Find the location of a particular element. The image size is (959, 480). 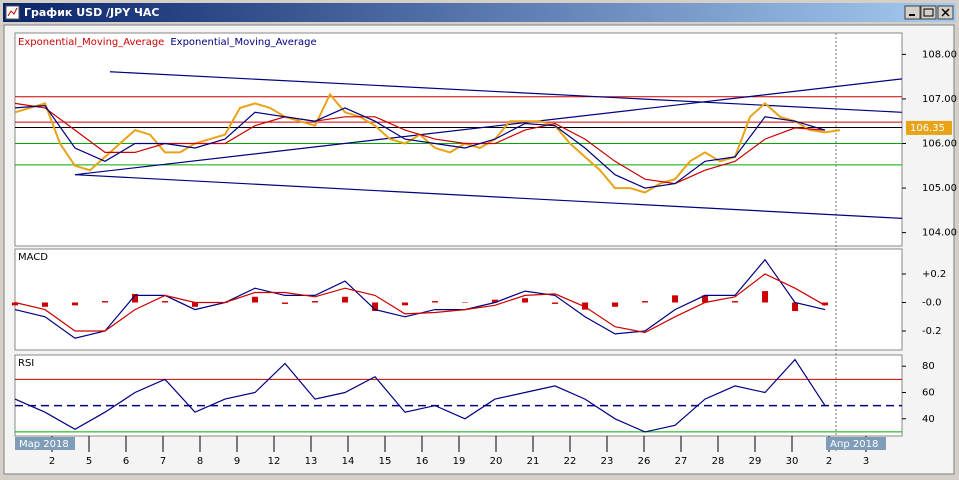

x-tick-label: 27 is located at coordinates (681, 461).